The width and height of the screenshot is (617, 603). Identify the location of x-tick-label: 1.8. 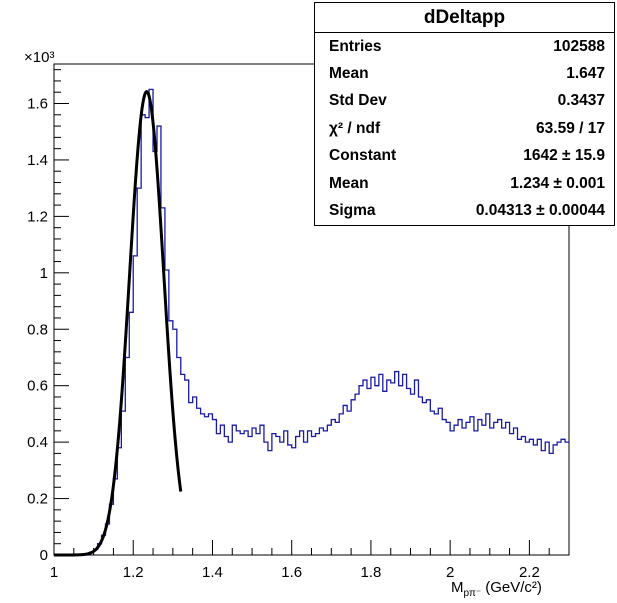
(370, 572).